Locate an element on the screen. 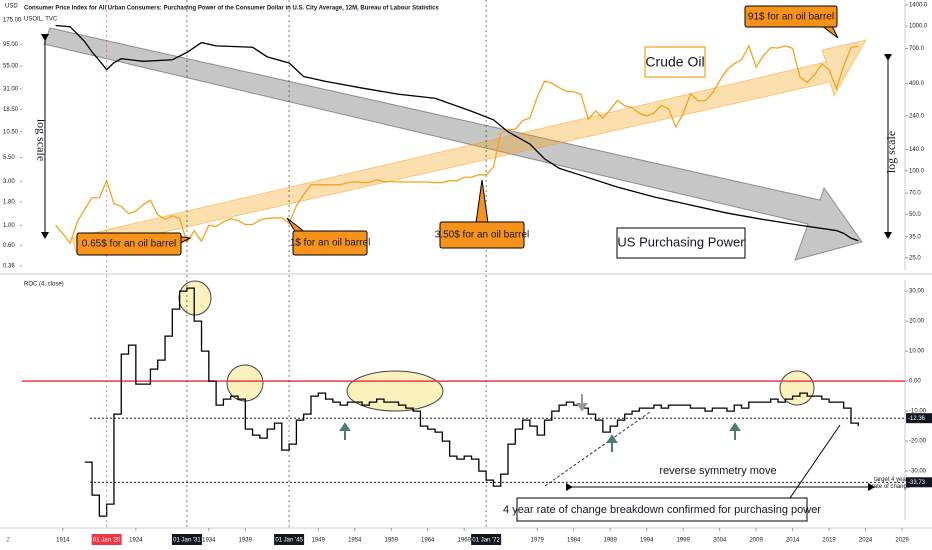 The image size is (932, 550). y-tick-label: 140.0 is located at coordinates (917, 150).